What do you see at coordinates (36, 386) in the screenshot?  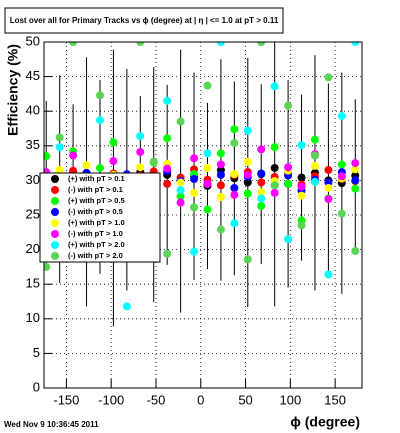 I see `y-tick-label: 0` at bounding box center [36, 386].